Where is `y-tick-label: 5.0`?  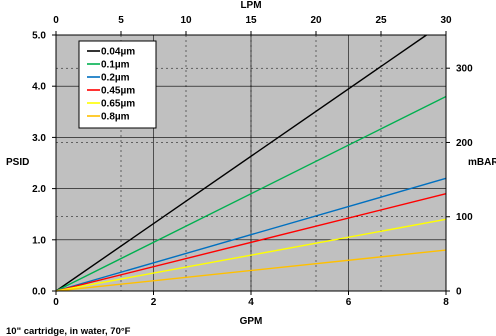
y-tick-label: 5.0 is located at coordinates (39, 36).